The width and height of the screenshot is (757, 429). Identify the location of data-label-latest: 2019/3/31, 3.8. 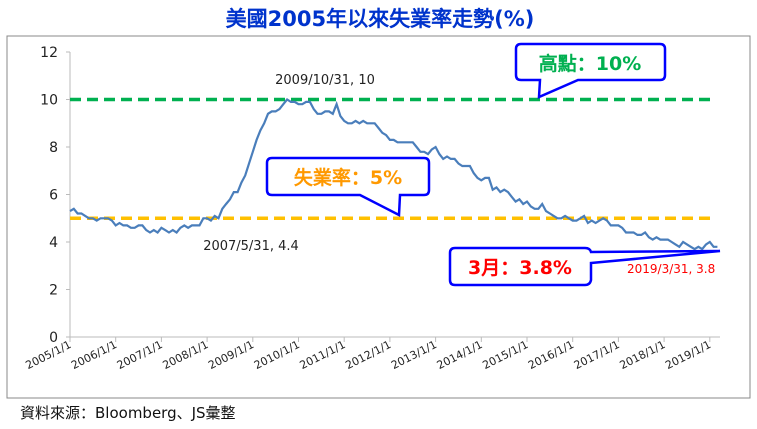
(671, 269).